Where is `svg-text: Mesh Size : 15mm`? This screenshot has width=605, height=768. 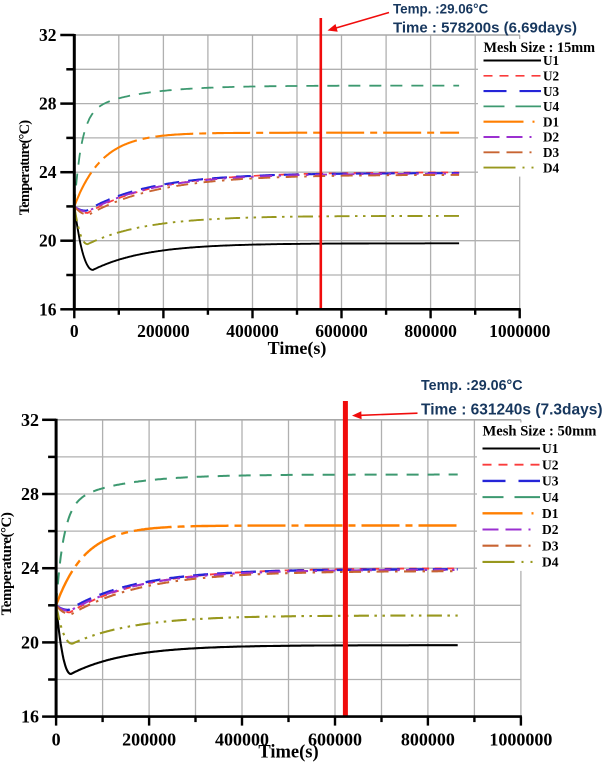 svg-text: Mesh Size : 15mm is located at coordinates (540, 48).